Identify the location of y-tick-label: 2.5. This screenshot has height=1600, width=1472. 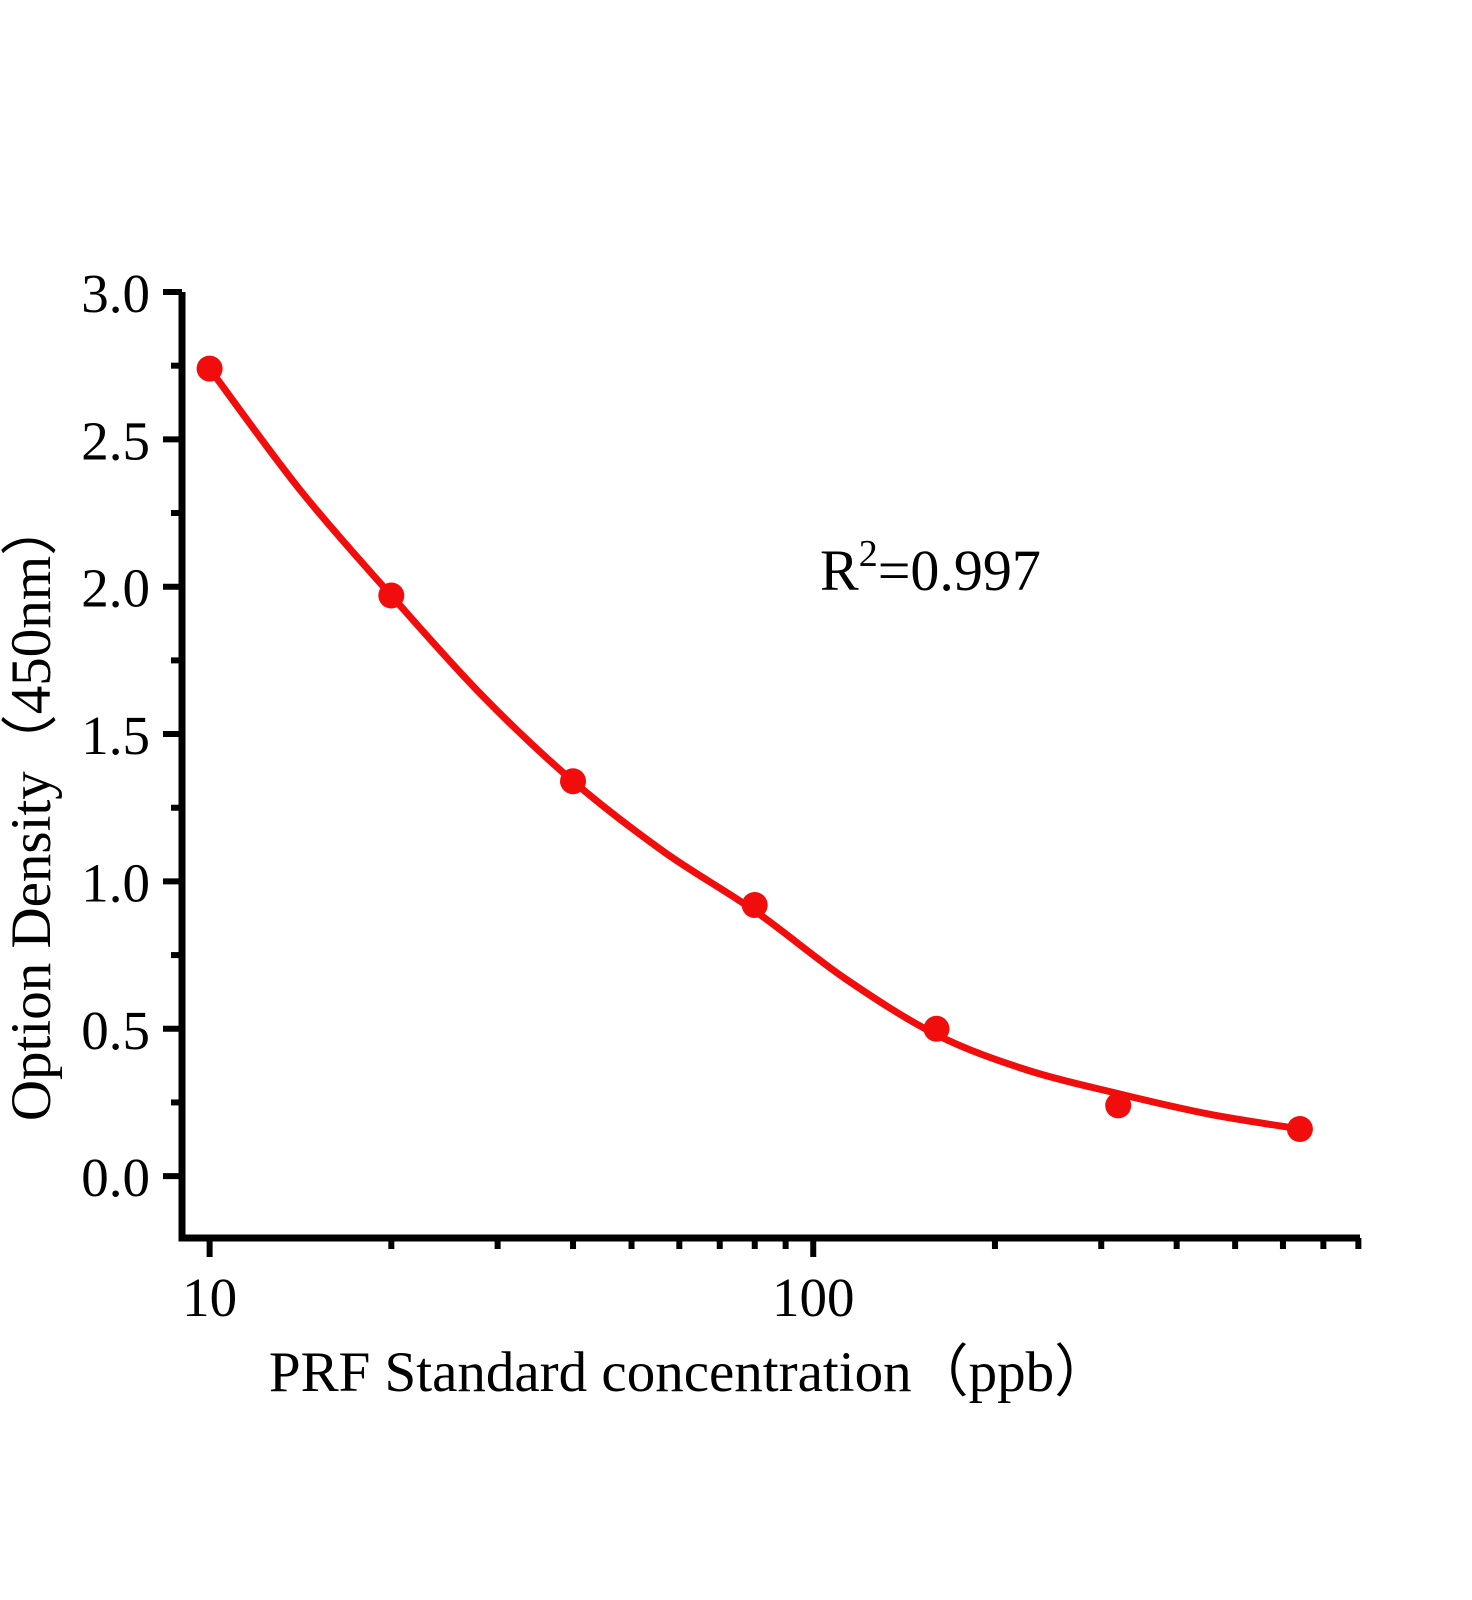
(115, 440).